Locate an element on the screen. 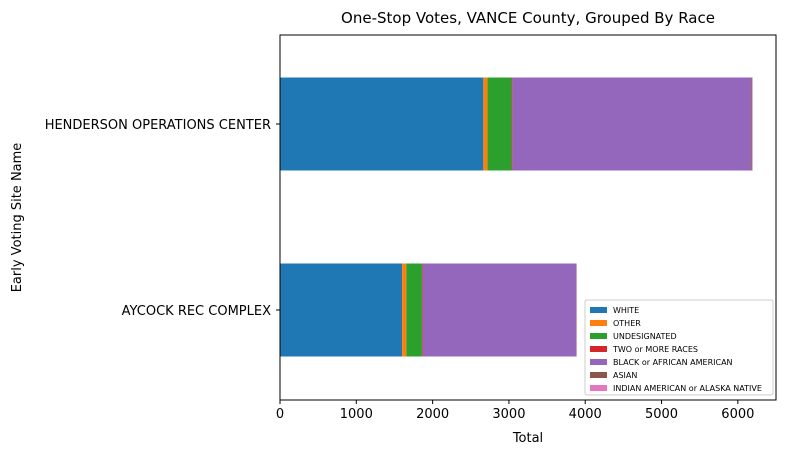 This screenshot has width=786, height=455. x-tick-label: 0 is located at coordinates (280, 414).